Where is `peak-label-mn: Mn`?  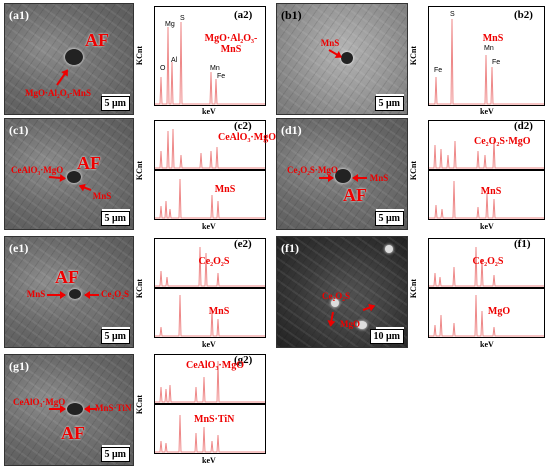
peak-label-mn: Mn is located at coordinates (215, 68).